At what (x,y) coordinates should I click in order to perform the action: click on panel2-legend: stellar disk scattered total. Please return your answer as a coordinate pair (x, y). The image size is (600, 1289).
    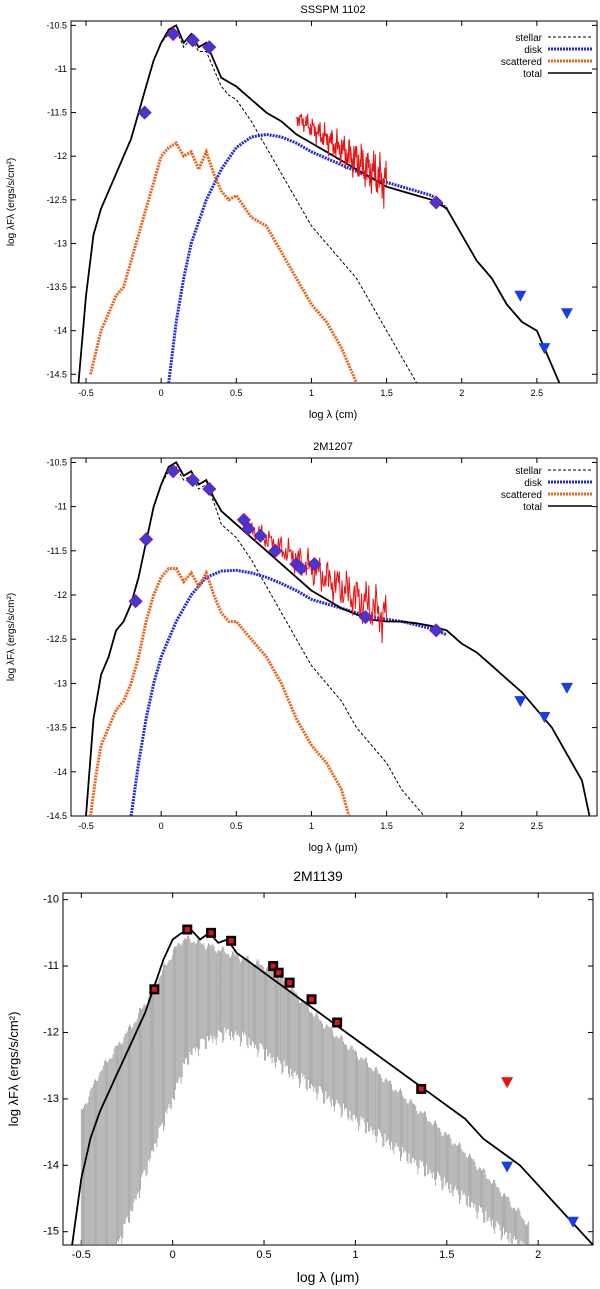
    Looking at the image, I should click on (546, 489).